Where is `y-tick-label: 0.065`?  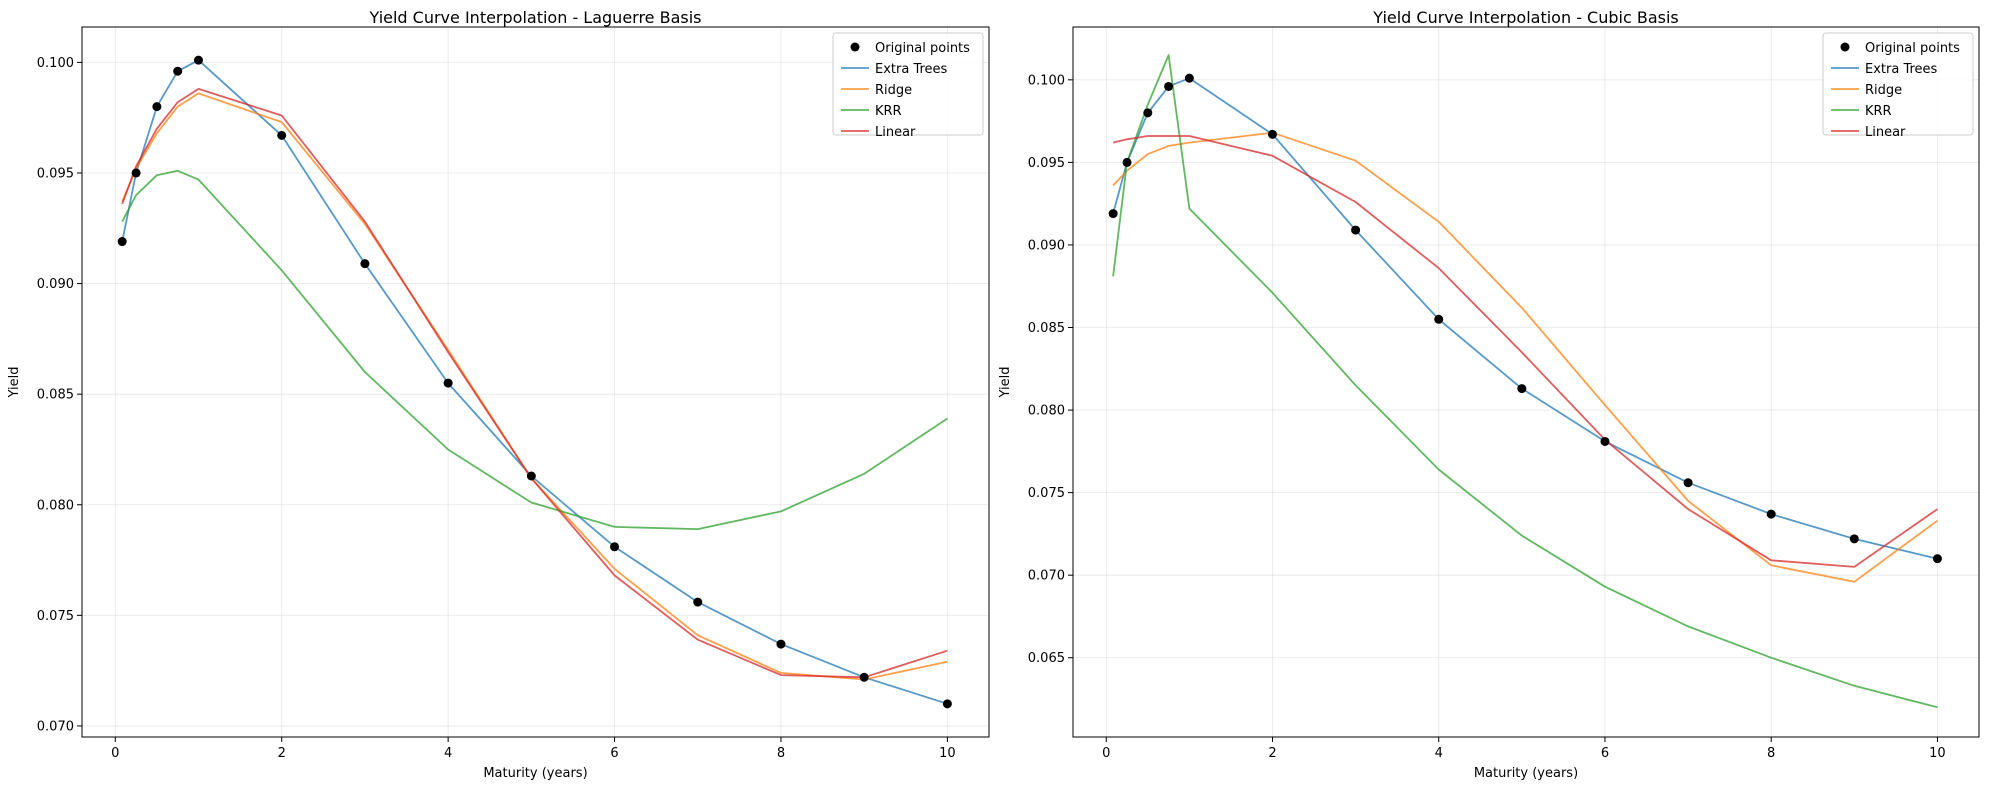 y-tick-label: 0.065 is located at coordinates (1046, 658).